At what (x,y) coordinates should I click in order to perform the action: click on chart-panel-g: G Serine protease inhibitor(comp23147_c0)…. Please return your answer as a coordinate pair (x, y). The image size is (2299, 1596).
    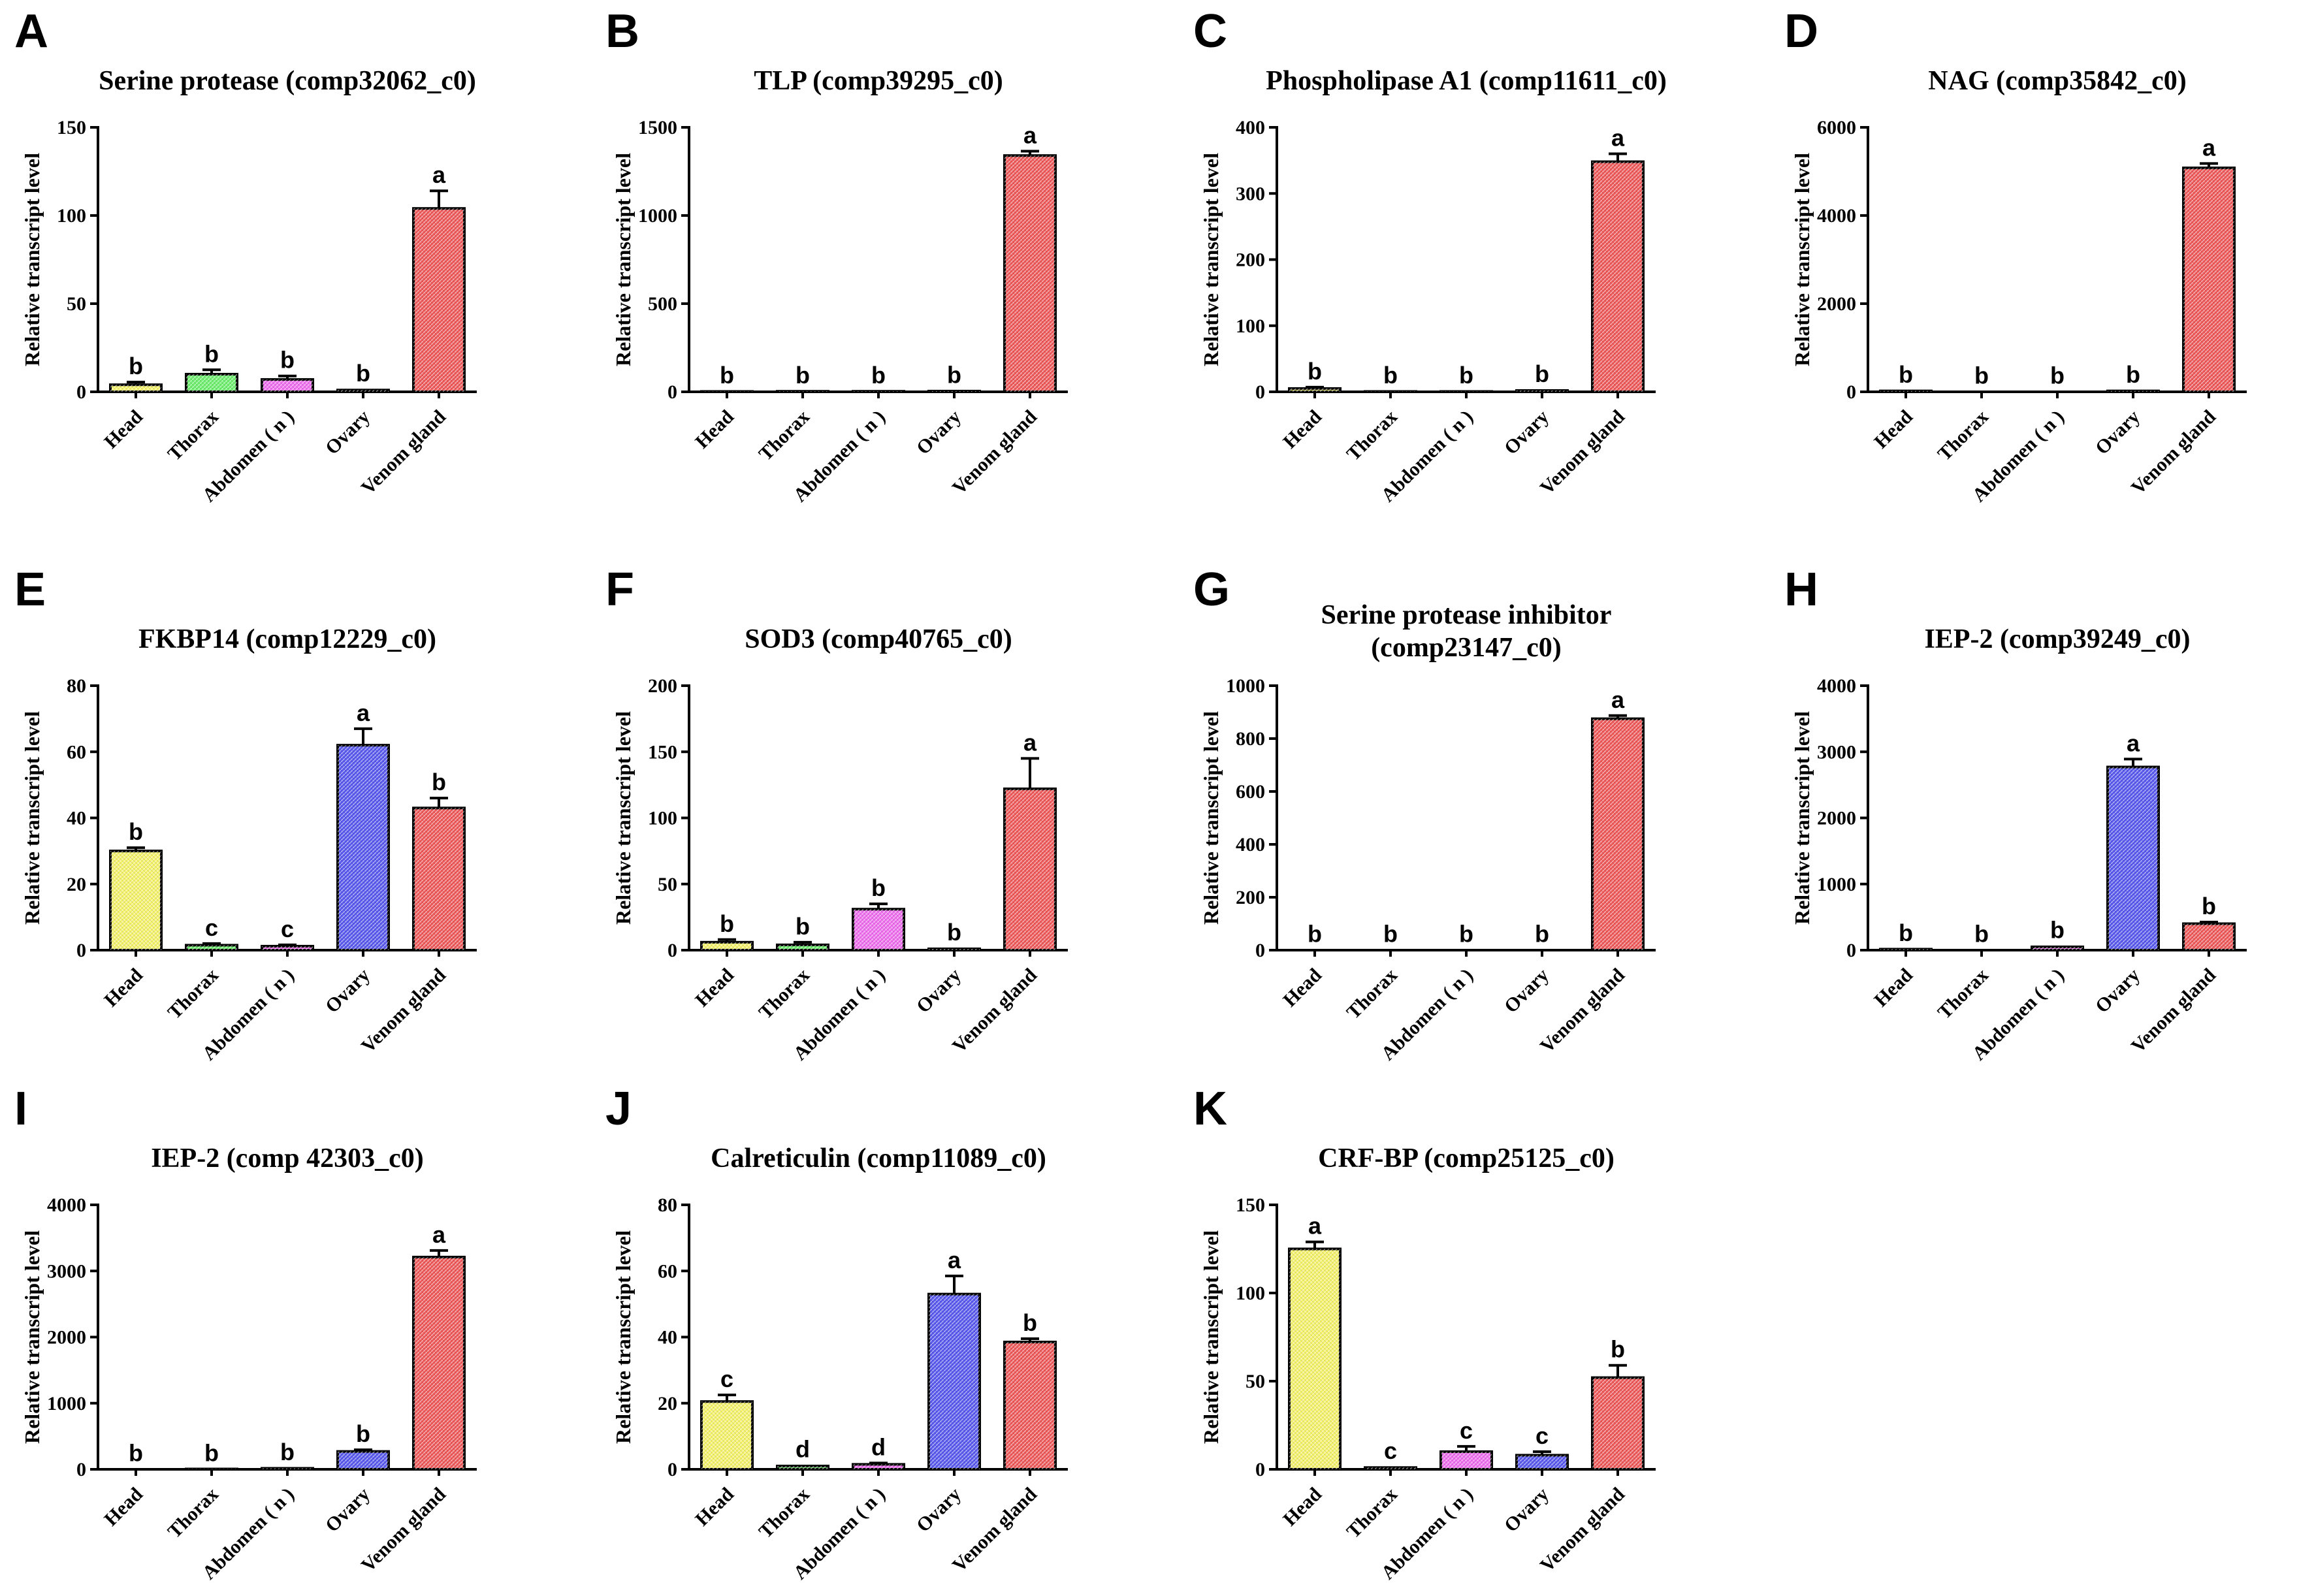
    Looking at the image, I should click on (1424, 814).